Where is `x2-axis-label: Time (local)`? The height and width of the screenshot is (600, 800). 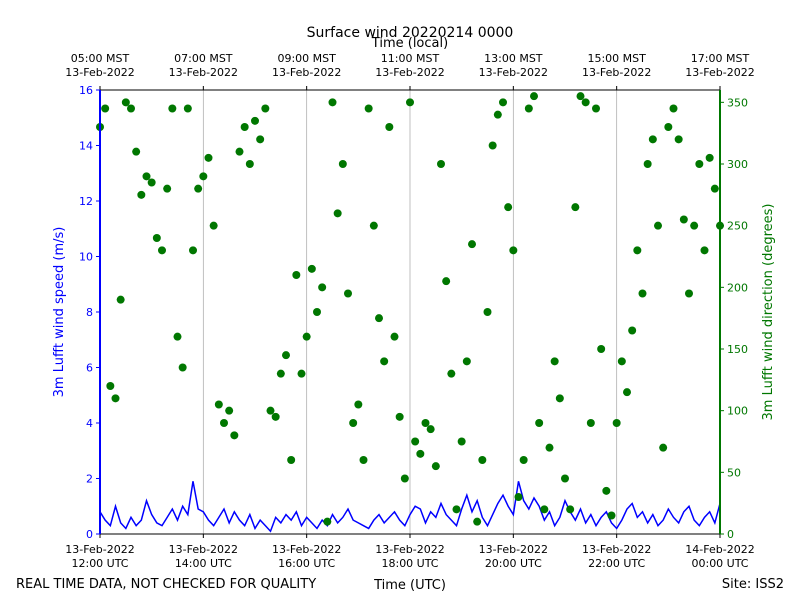 x2-axis-label: Time (local) is located at coordinates (409, 43).